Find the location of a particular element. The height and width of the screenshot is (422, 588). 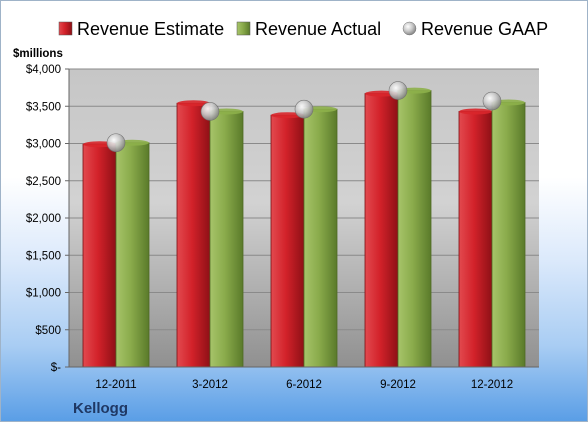

legend-item: Revenue Estimate is located at coordinates (141, 29).